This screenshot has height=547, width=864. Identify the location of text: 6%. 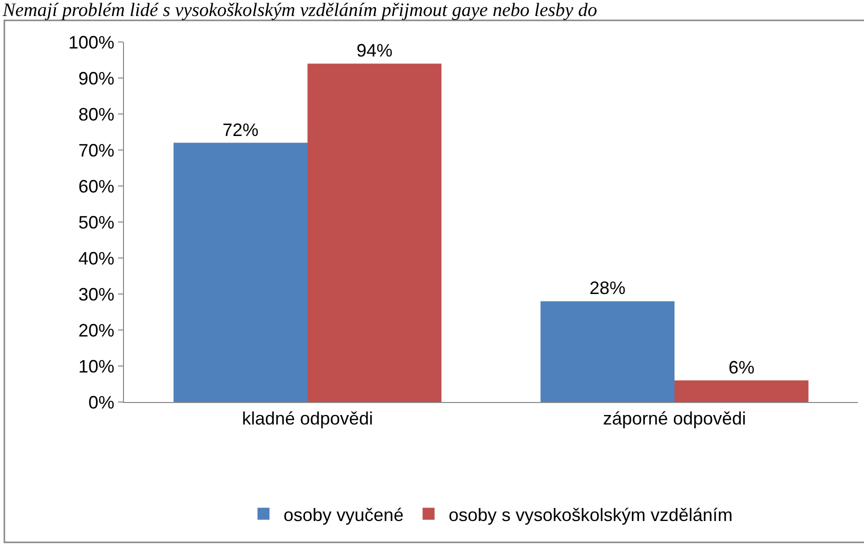
(741, 367).